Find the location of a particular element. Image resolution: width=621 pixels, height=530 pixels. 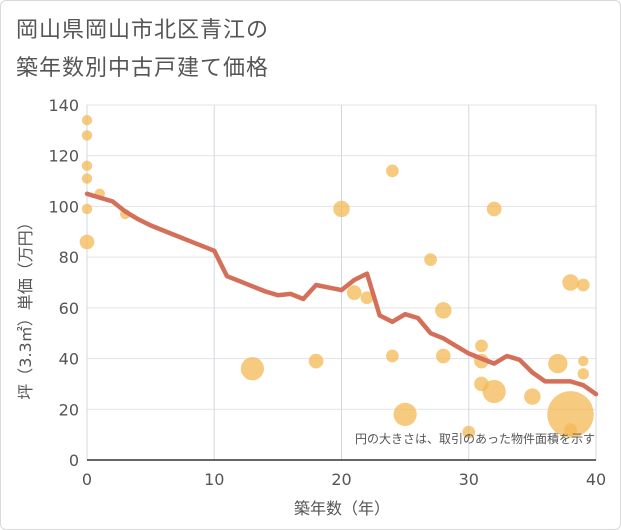

y-tick-label: 0 is located at coordinates (74, 460).